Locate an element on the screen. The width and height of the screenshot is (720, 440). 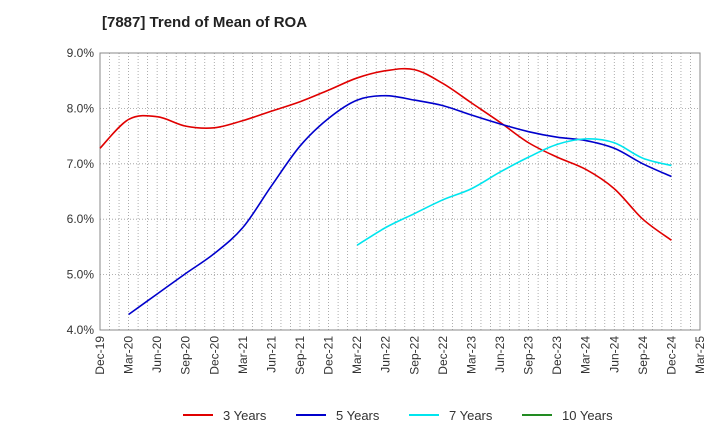
y-tick-label: 4.0% is located at coordinates (81, 330).